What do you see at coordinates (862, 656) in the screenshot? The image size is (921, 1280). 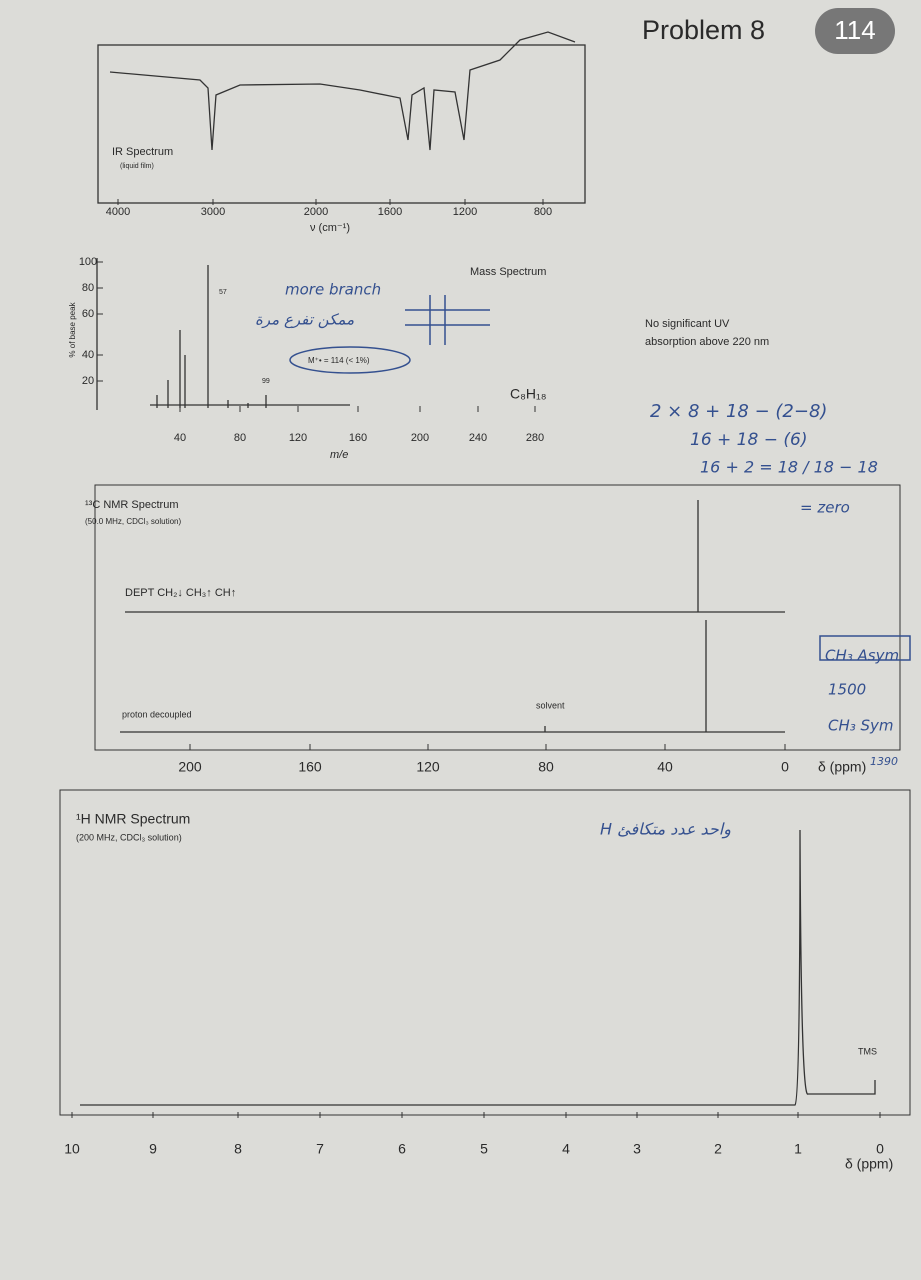 I see `handwriting: CH₃ Asym` at bounding box center [862, 656].